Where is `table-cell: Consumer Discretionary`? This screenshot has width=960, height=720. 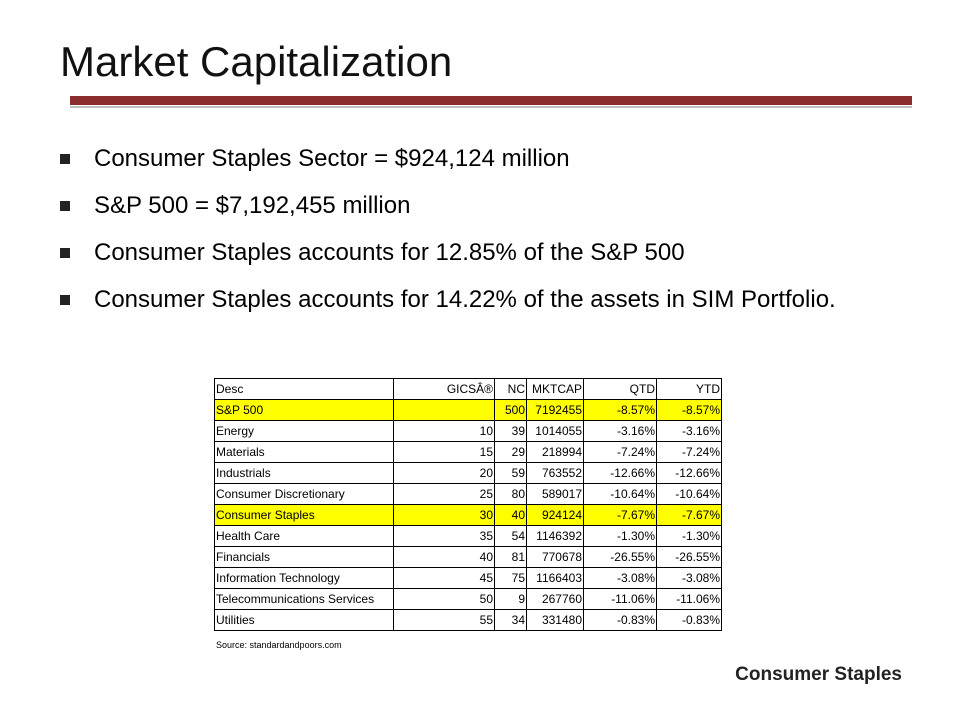 table-cell: Consumer Discretionary is located at coordinates (304, 494).